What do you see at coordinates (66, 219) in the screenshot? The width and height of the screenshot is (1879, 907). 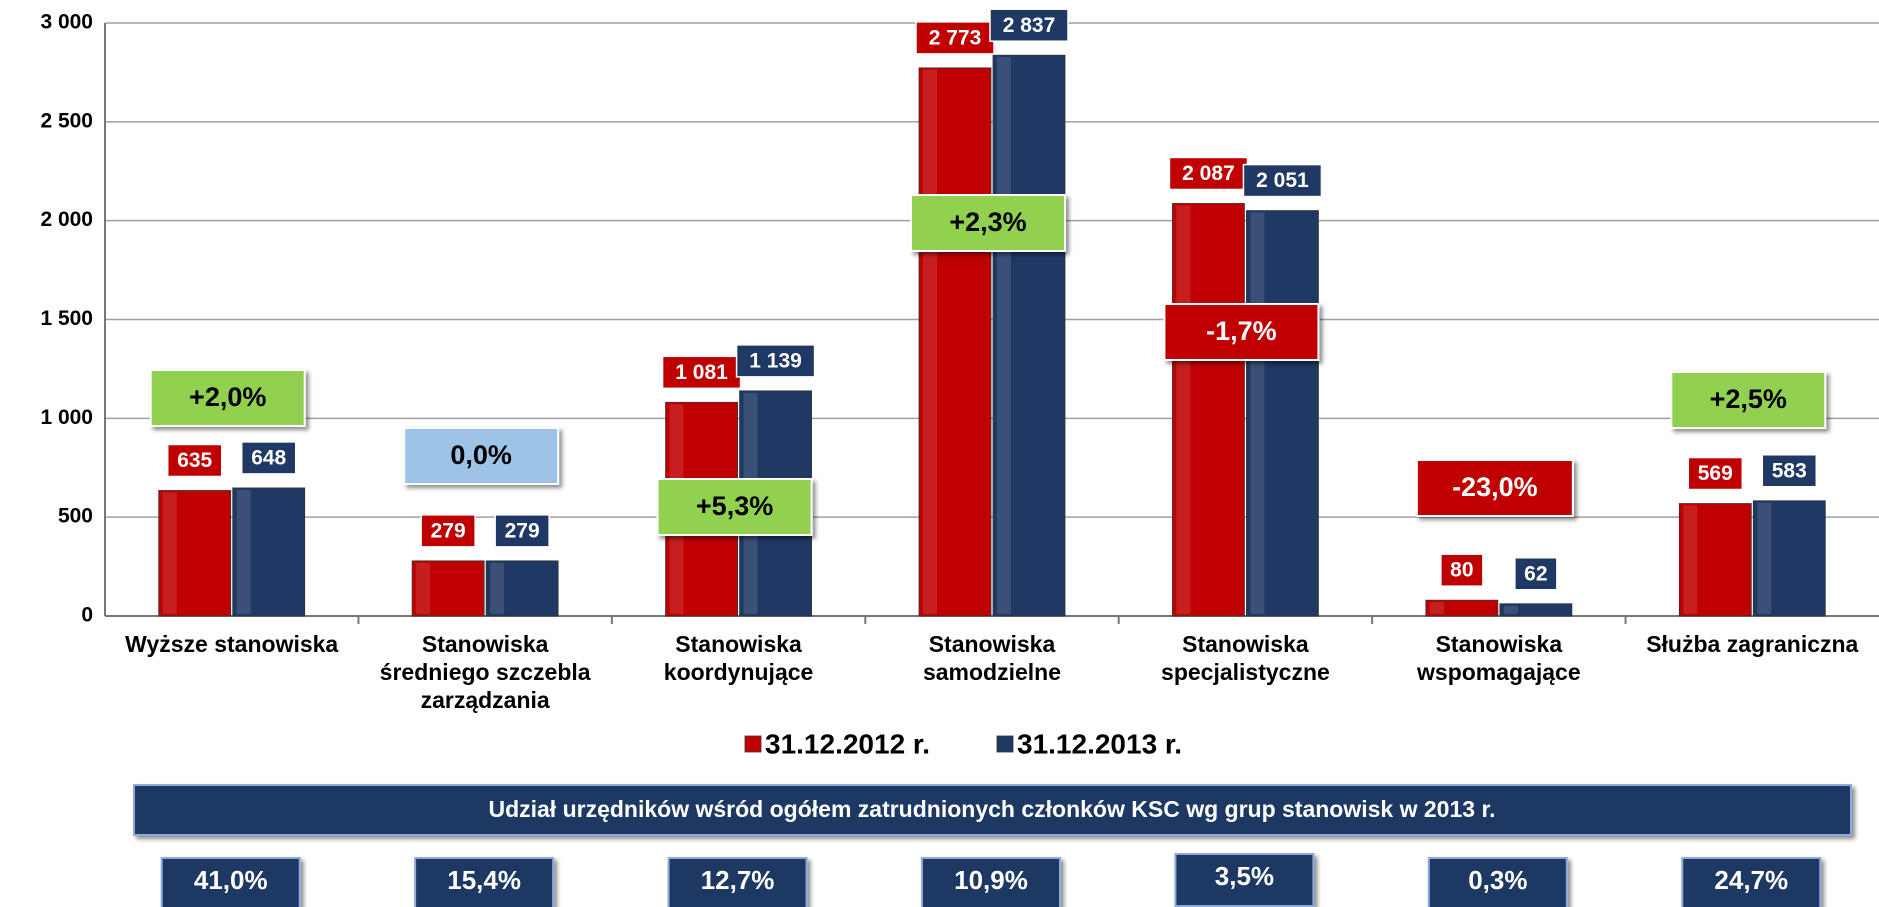 I see `y-tick-label: 2 000` at bounding box center [66, 219].